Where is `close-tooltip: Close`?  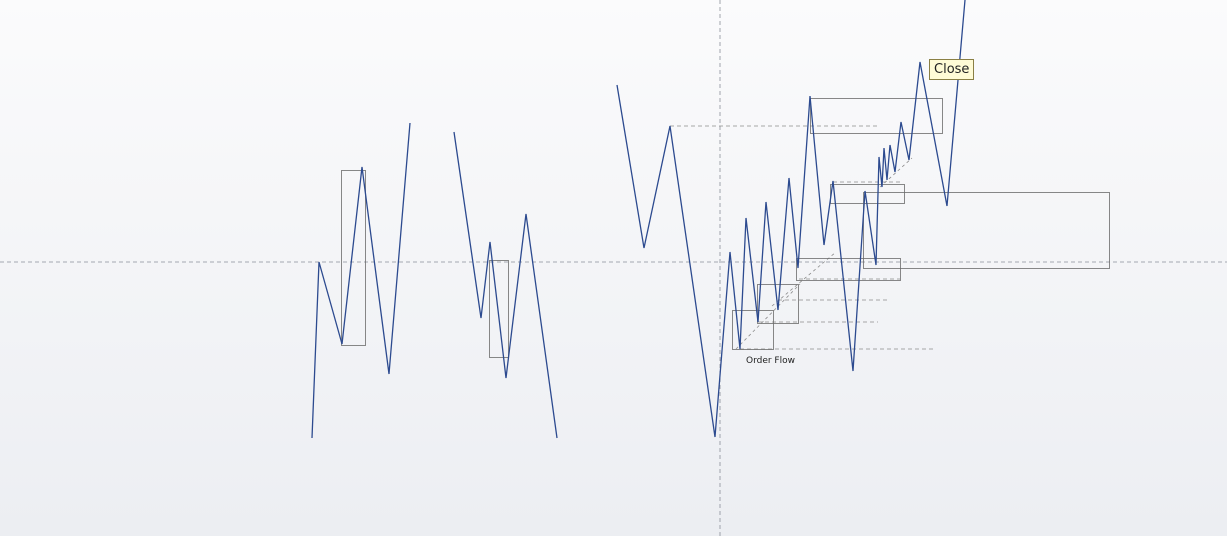 close-tooltip: Close is located at coordinates (952, 69).